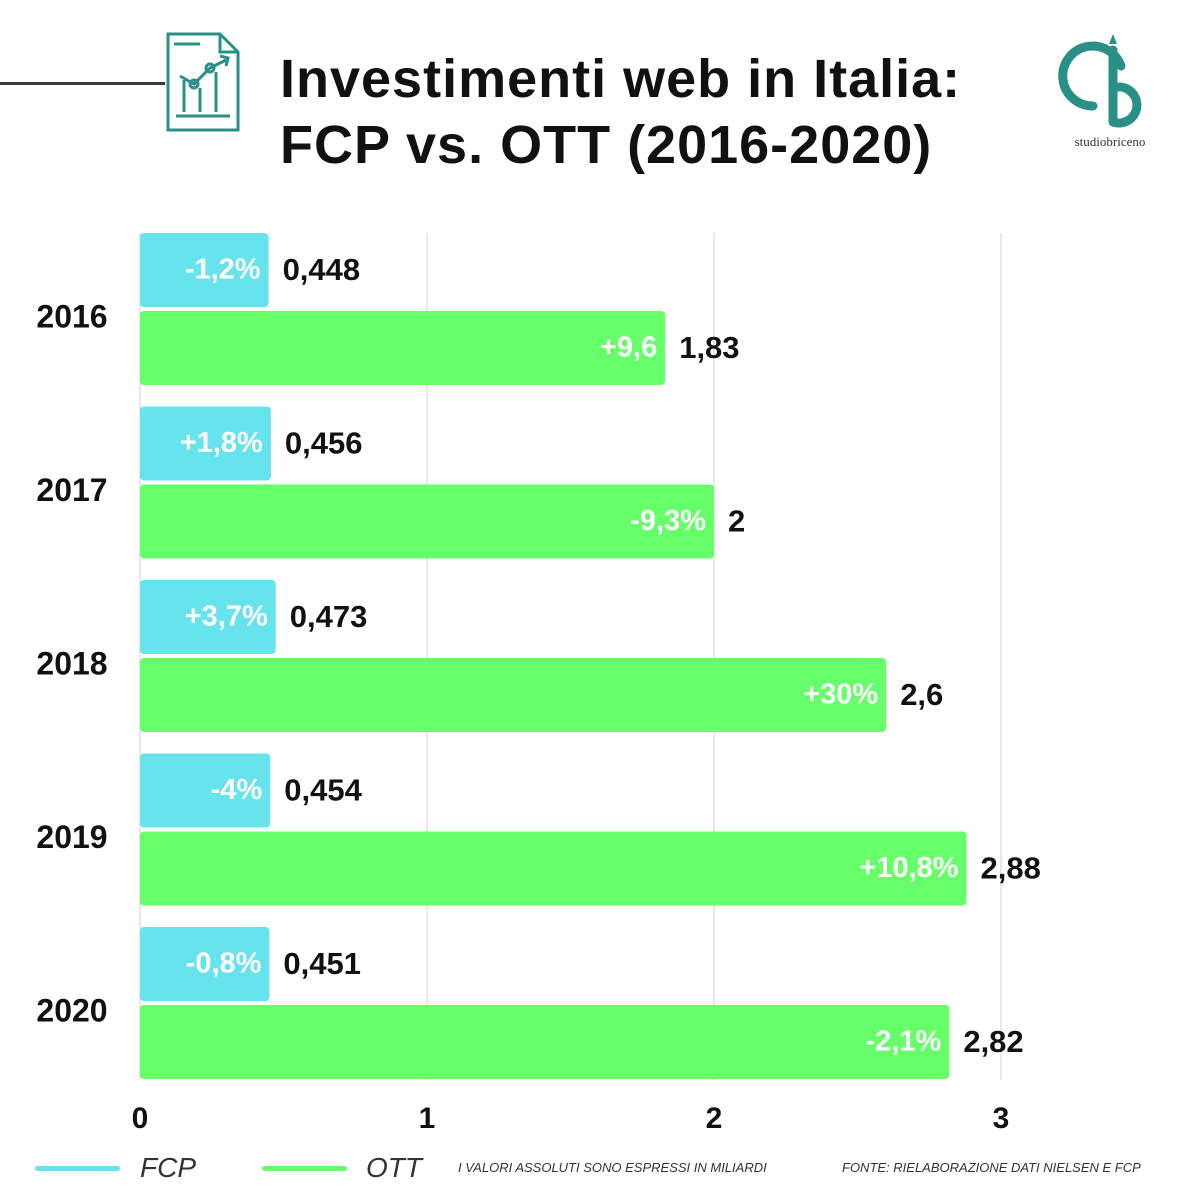 The height and width of the screenshot is (1200, 1200). Describe the element at coordinates (908, 868) in the screenshot. I see `change-label: +10,8%` at that location.